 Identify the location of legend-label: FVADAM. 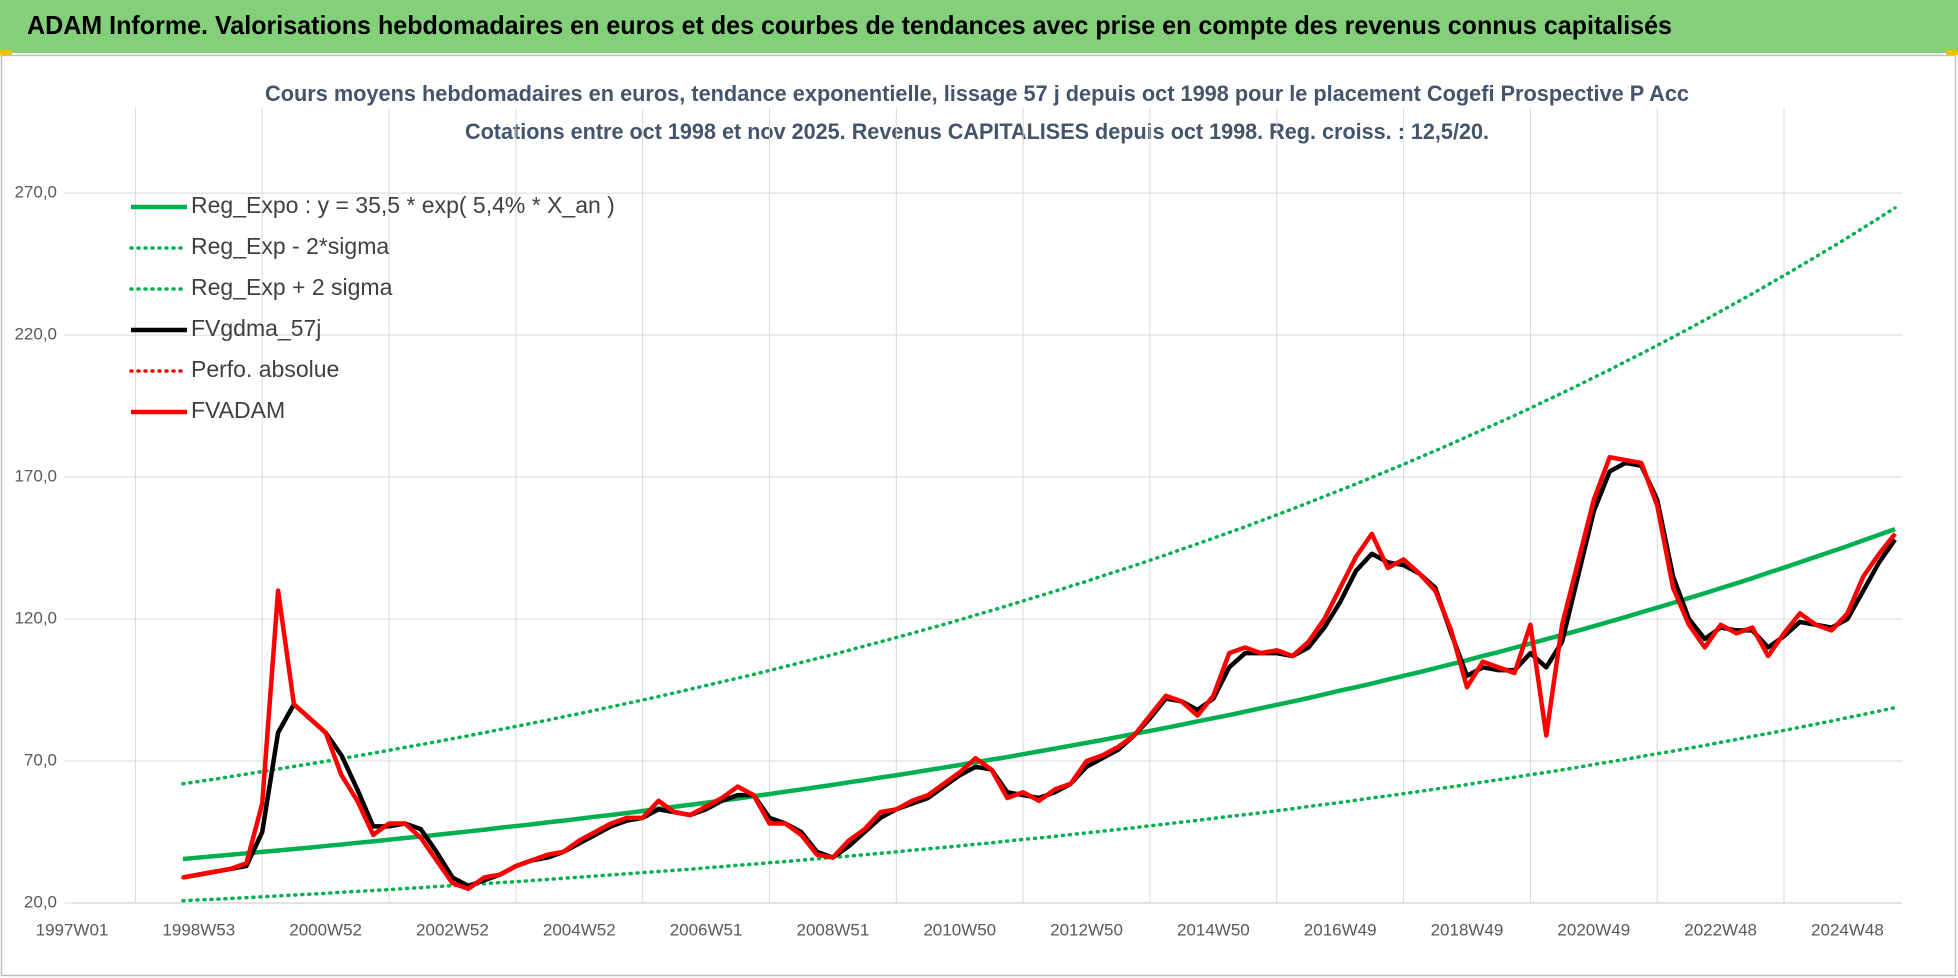
(238, 410).